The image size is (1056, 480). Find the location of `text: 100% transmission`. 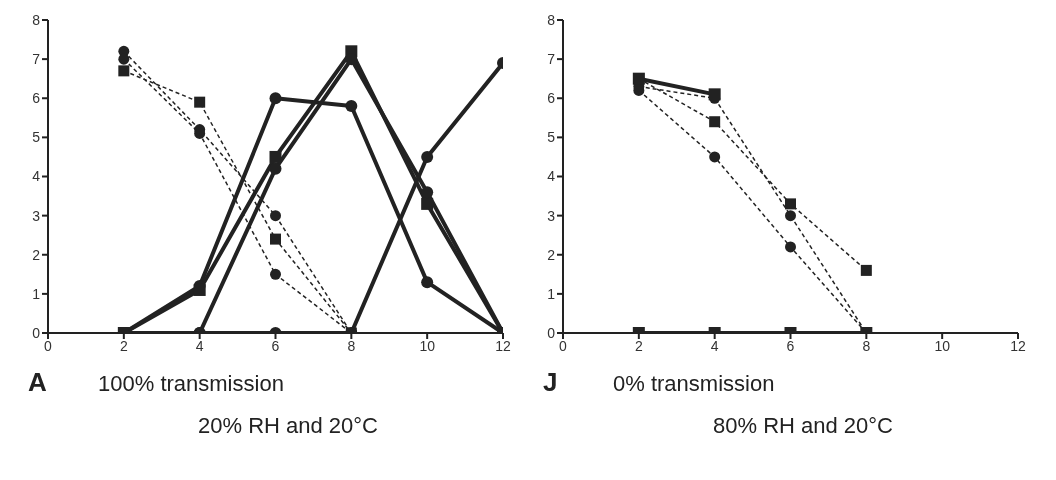

text: 100% transmission is located at coordinates (191, 384).